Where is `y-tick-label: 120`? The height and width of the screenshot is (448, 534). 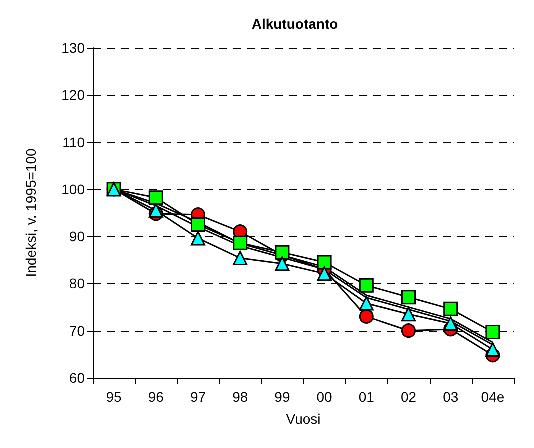 y-tick-label: 120 is located at coordinates (74, 95).